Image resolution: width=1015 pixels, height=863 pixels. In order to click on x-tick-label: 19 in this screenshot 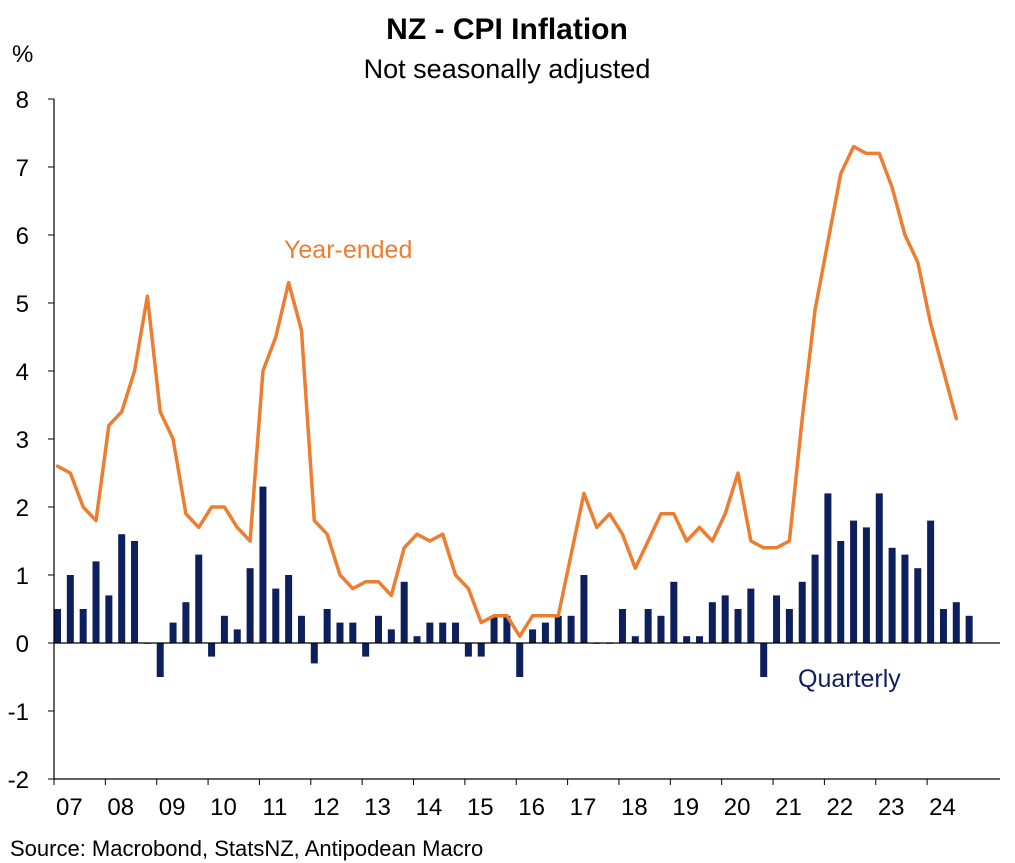, I will do `click(685, 807)`.